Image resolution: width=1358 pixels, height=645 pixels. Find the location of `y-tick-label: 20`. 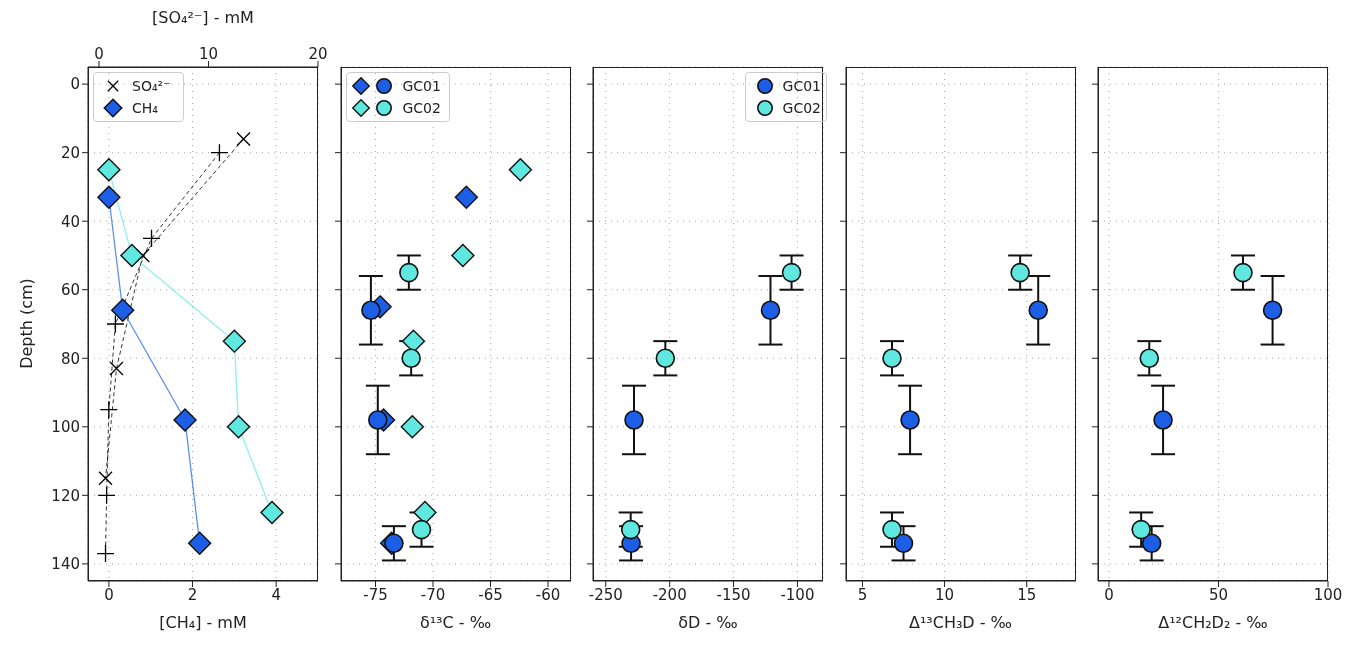

y-tick-label: 20 is located at coordinates (70, 152).